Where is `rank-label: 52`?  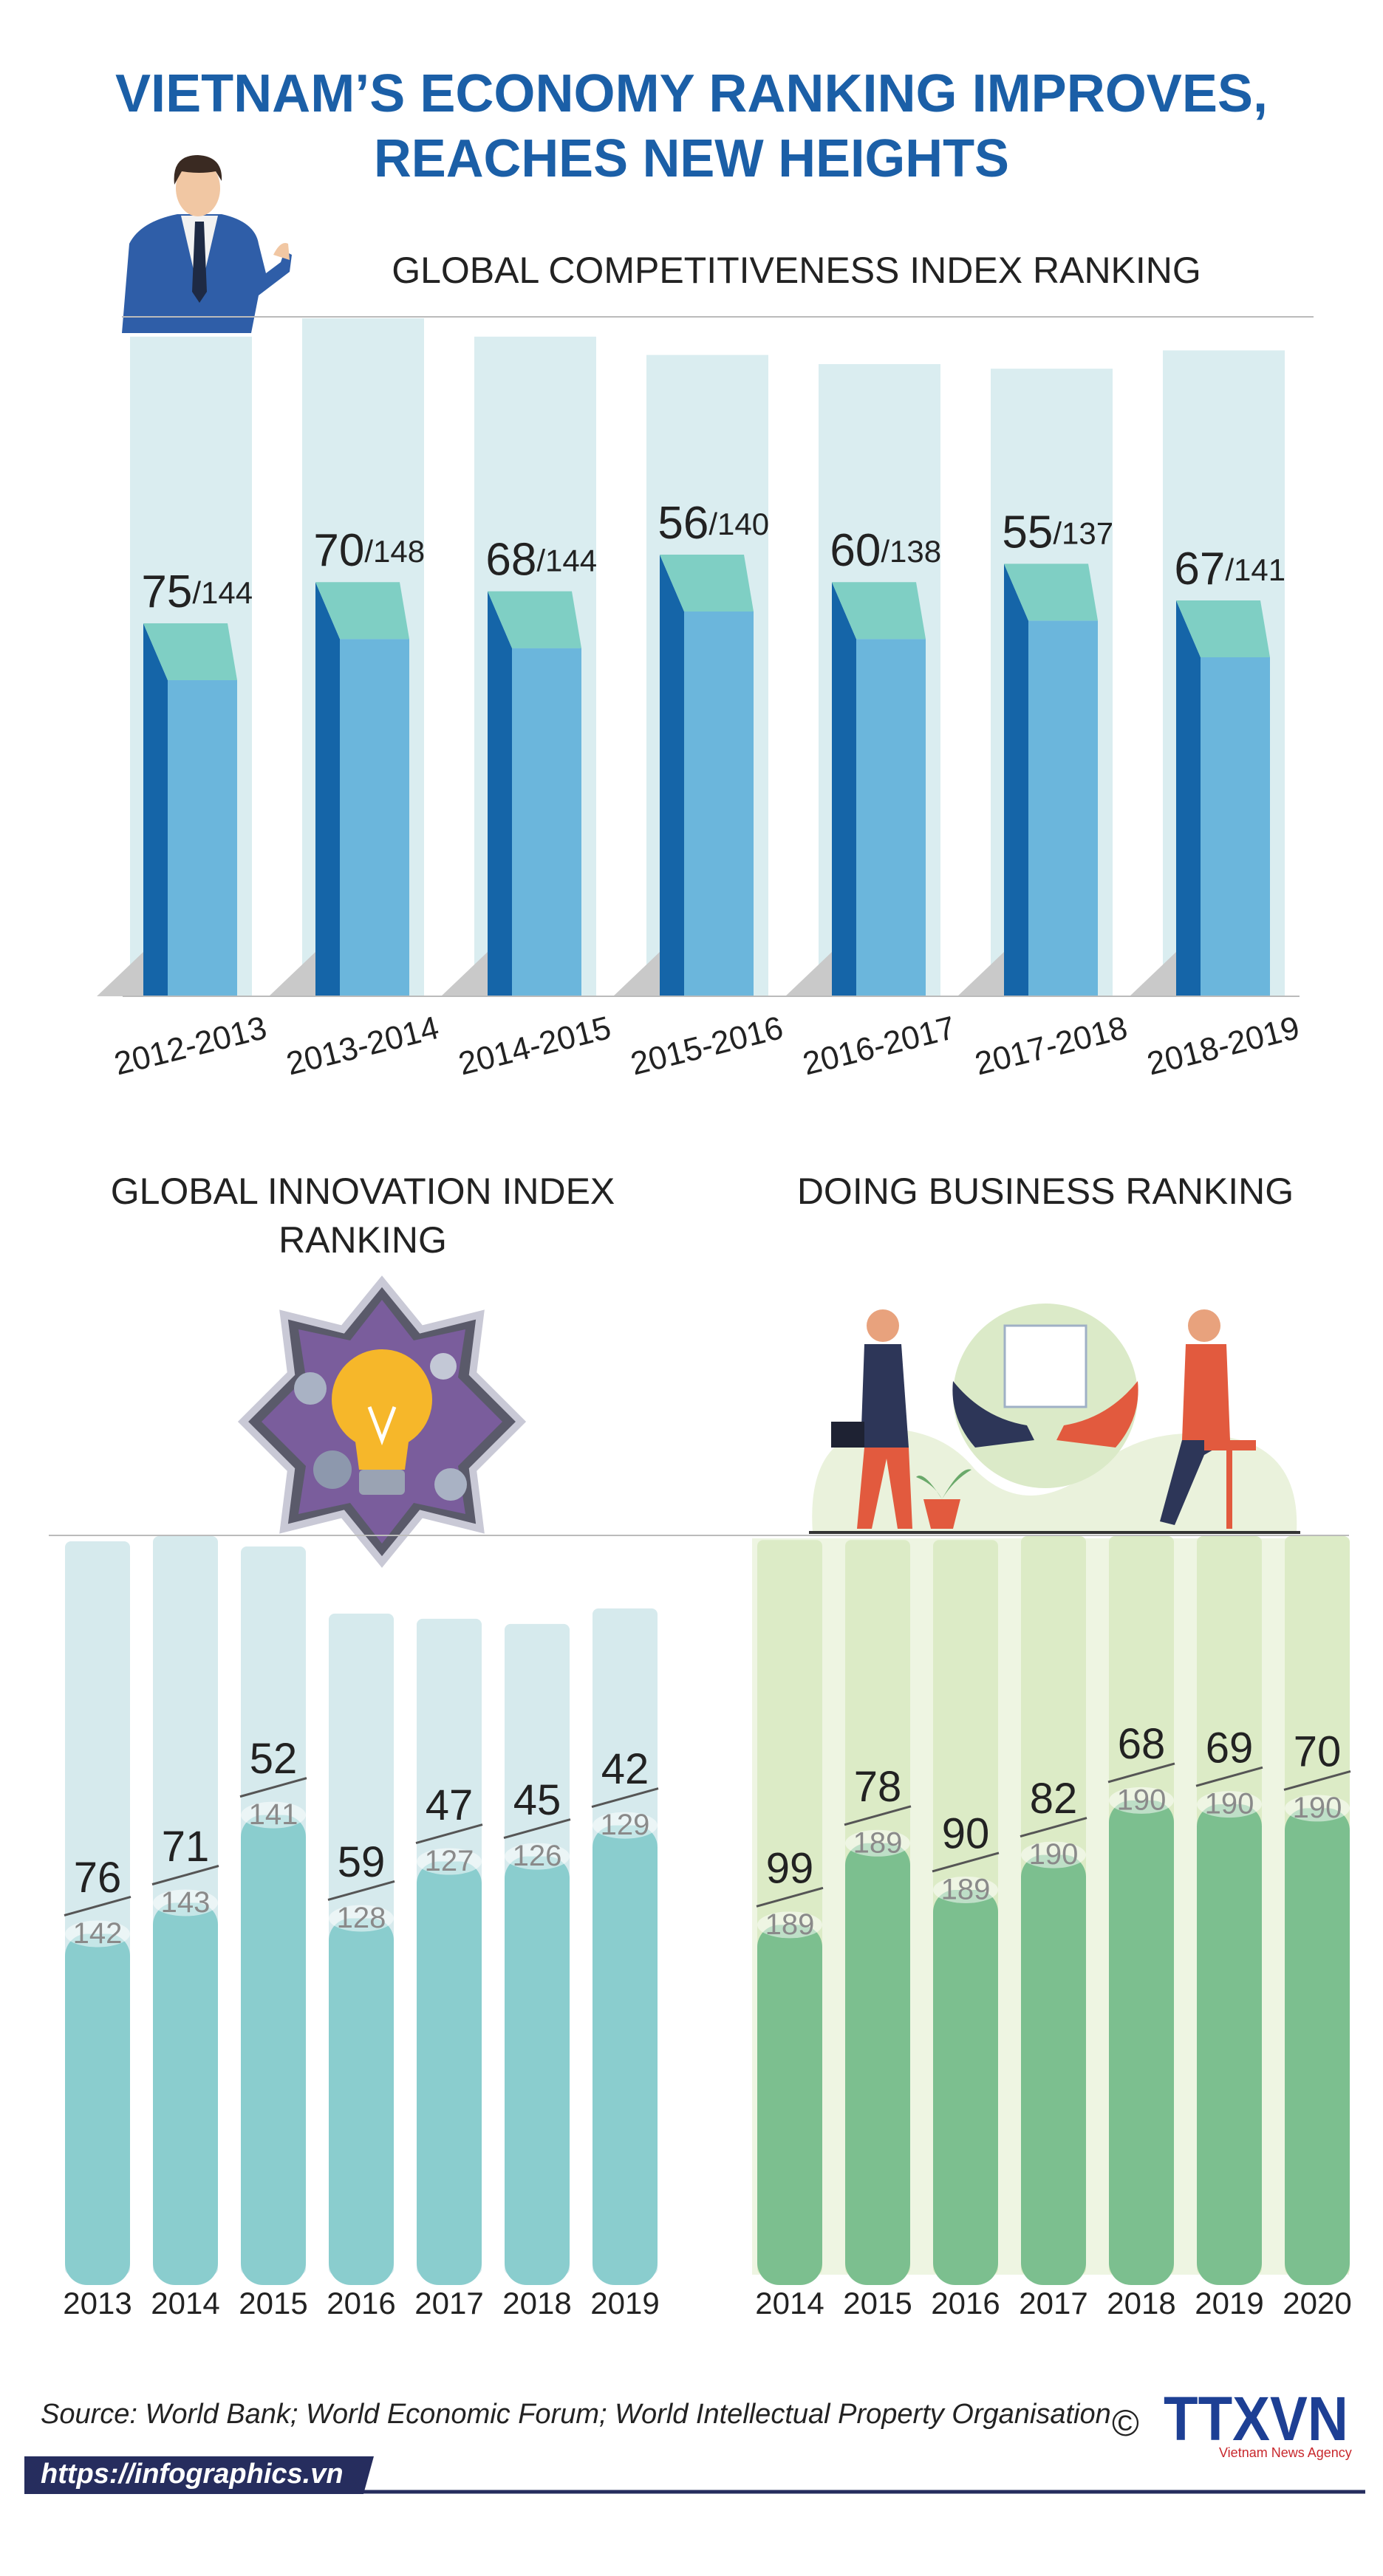
rank-label: 52 is located at coordinates (274, 1759).